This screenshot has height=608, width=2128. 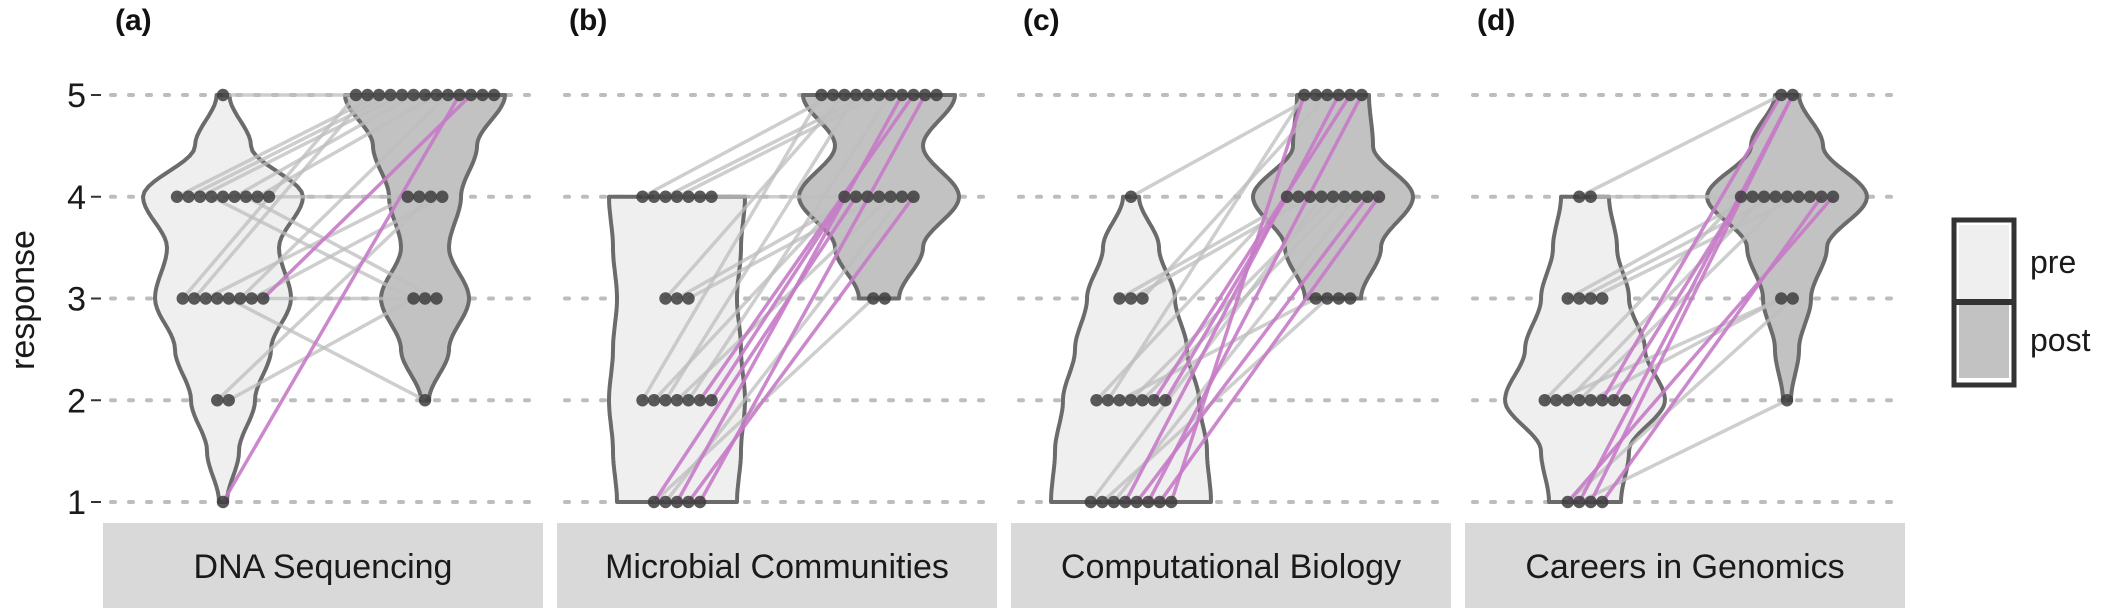 I want to click on panel-letter-2: (b), so click(x=588, y=20).